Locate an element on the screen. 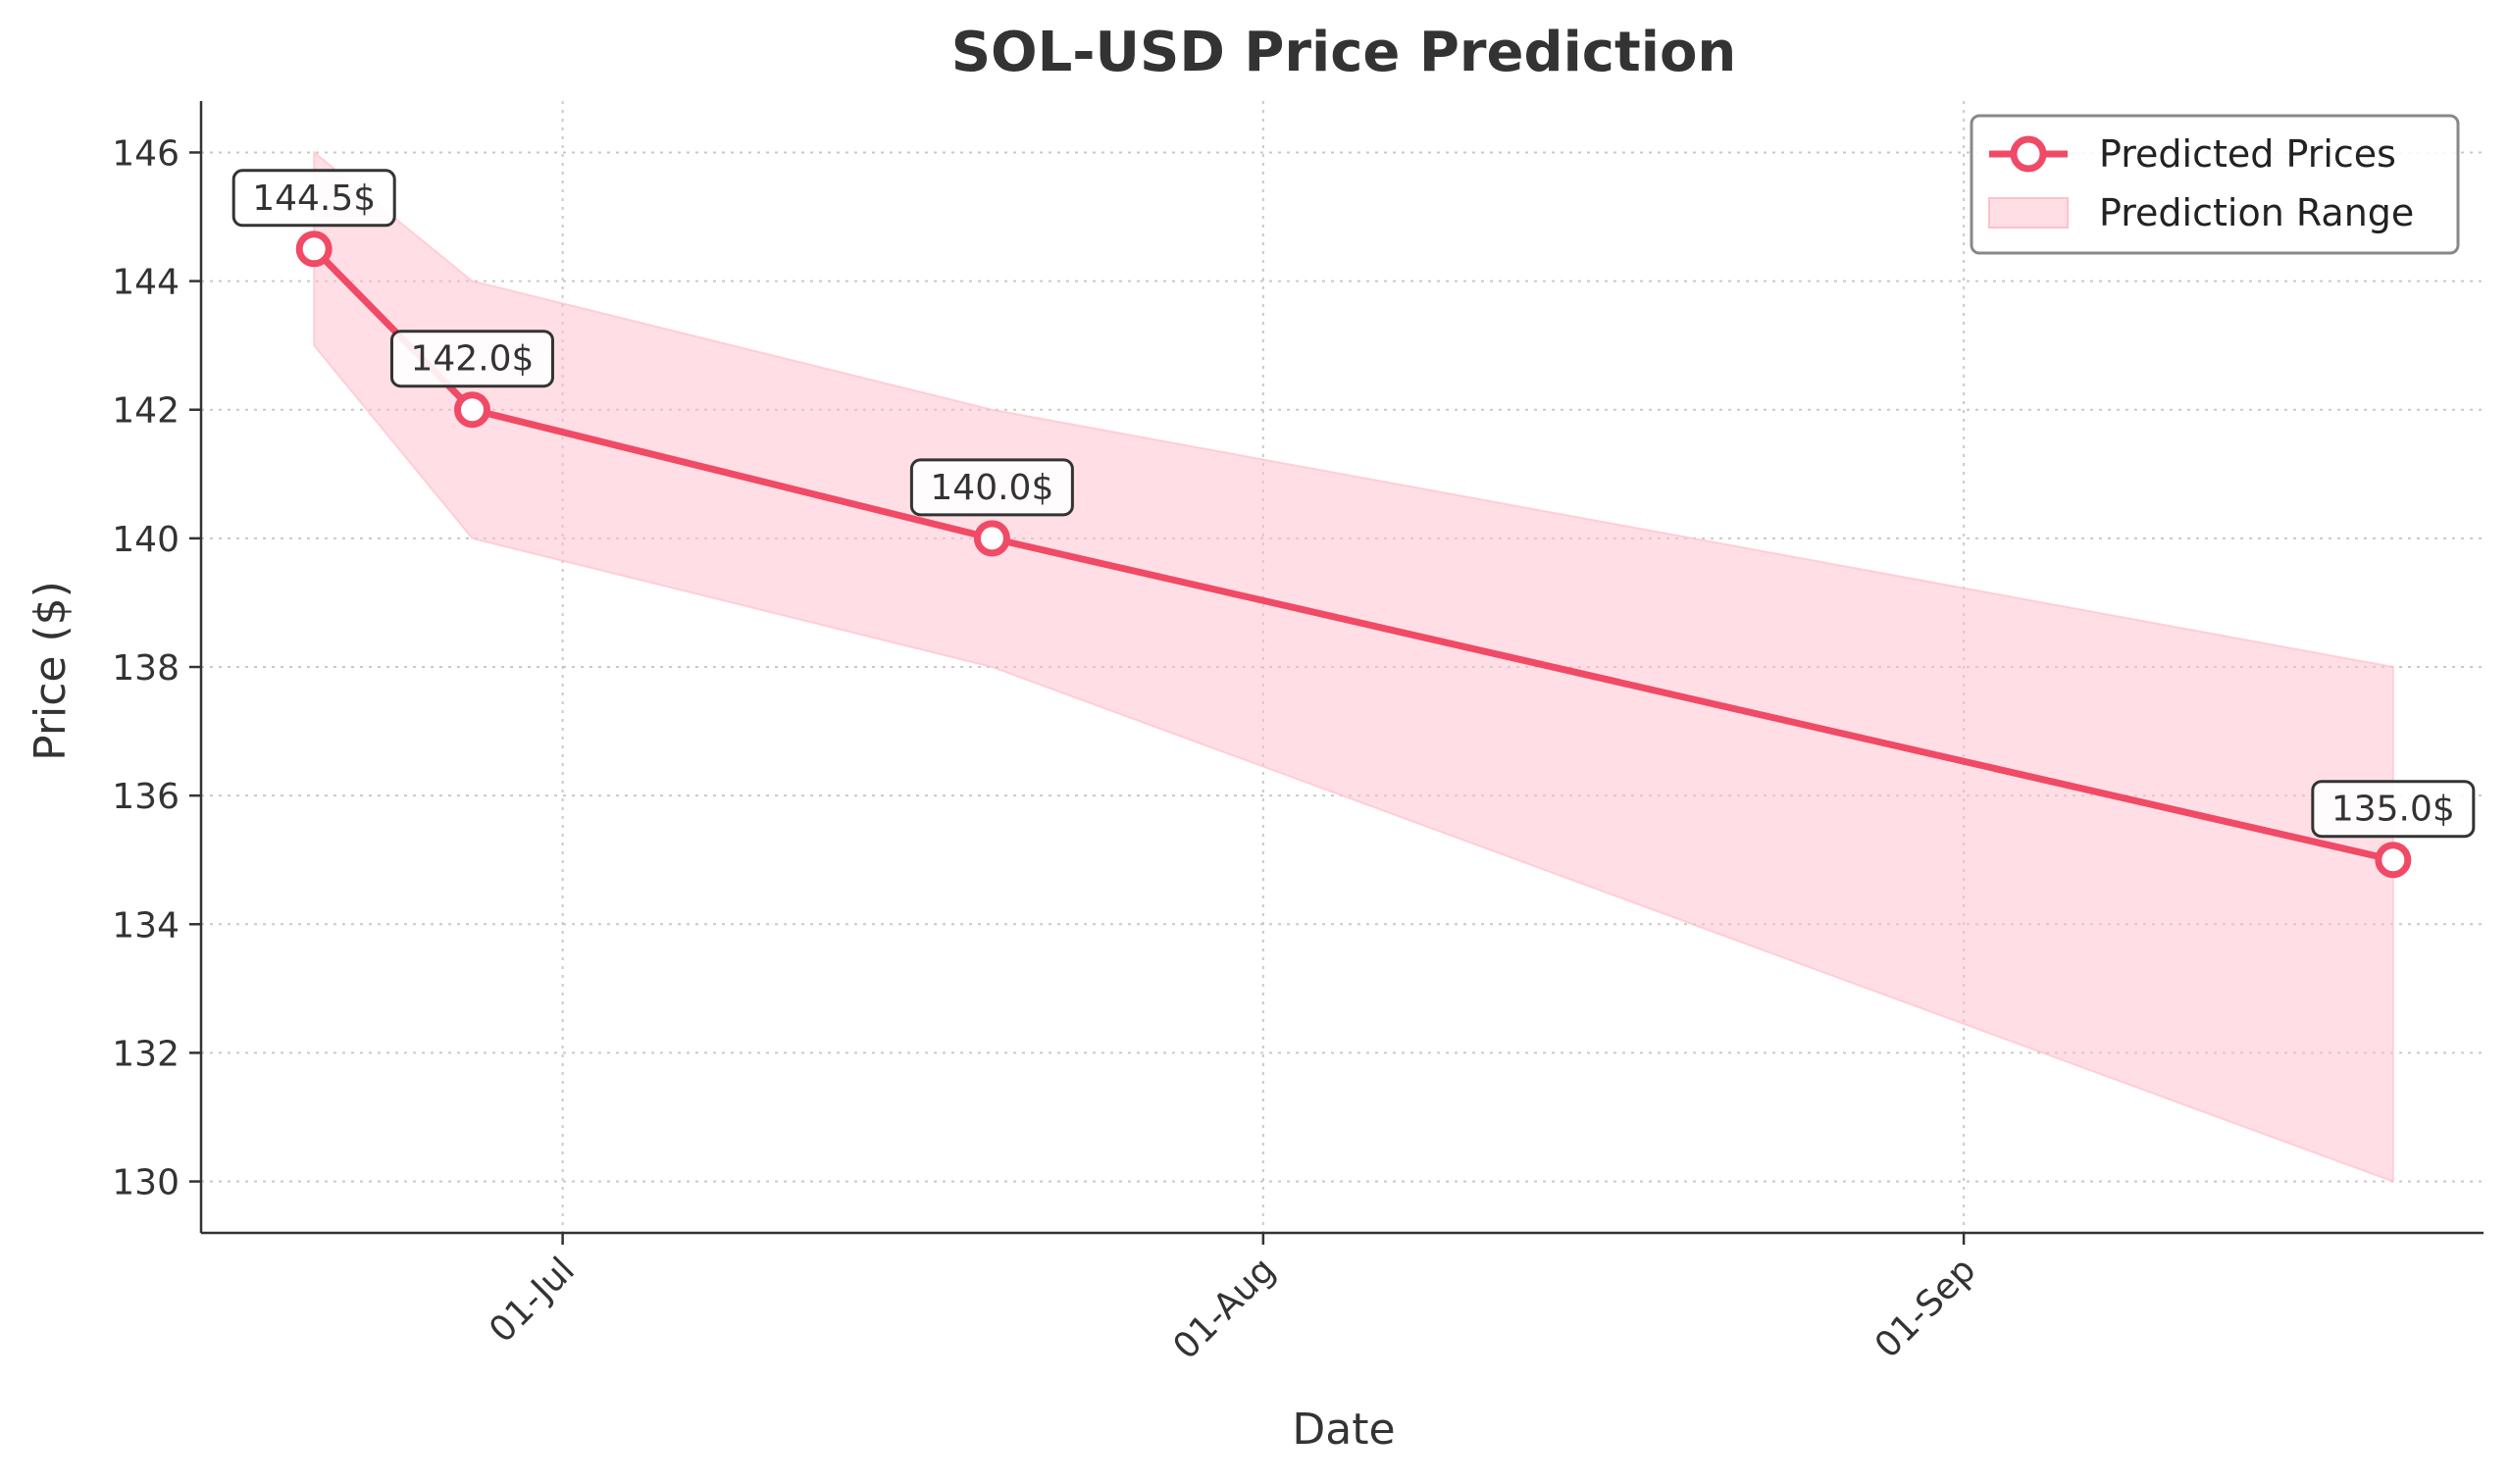 This screenshot has height=1484, width=2509. price-annotation-label: 140.0$ is located at coordinates (991, 488).